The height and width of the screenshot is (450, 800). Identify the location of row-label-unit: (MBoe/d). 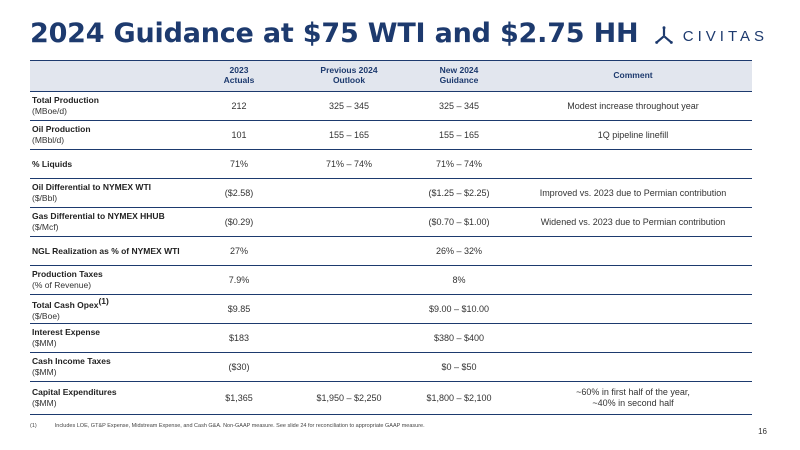
(49, 111).